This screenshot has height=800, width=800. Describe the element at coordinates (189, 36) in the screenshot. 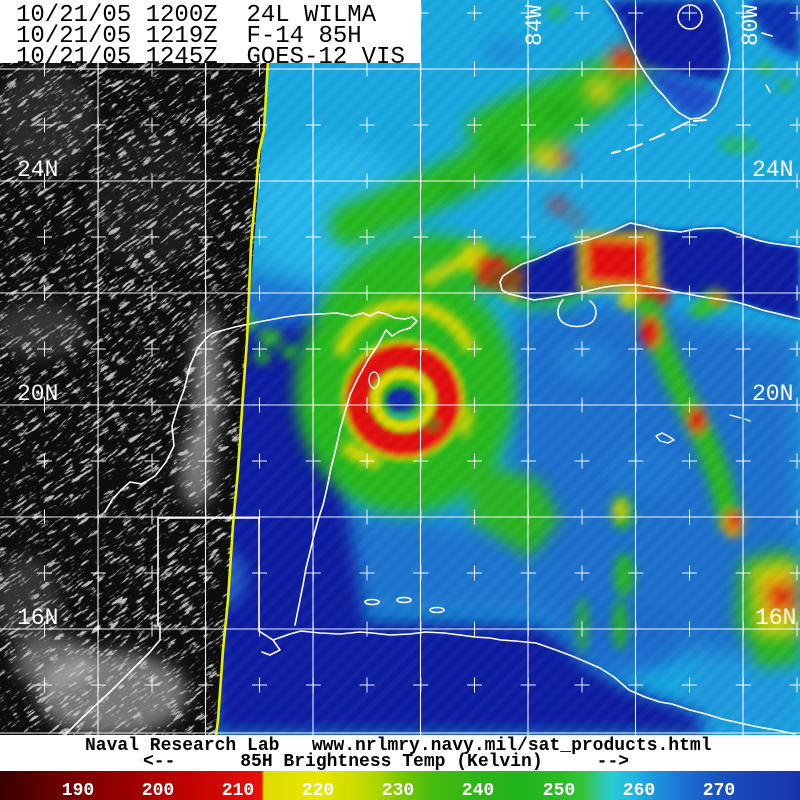

I see `svg-text: 10/21/05 1219Z F-14 85H` at that location.